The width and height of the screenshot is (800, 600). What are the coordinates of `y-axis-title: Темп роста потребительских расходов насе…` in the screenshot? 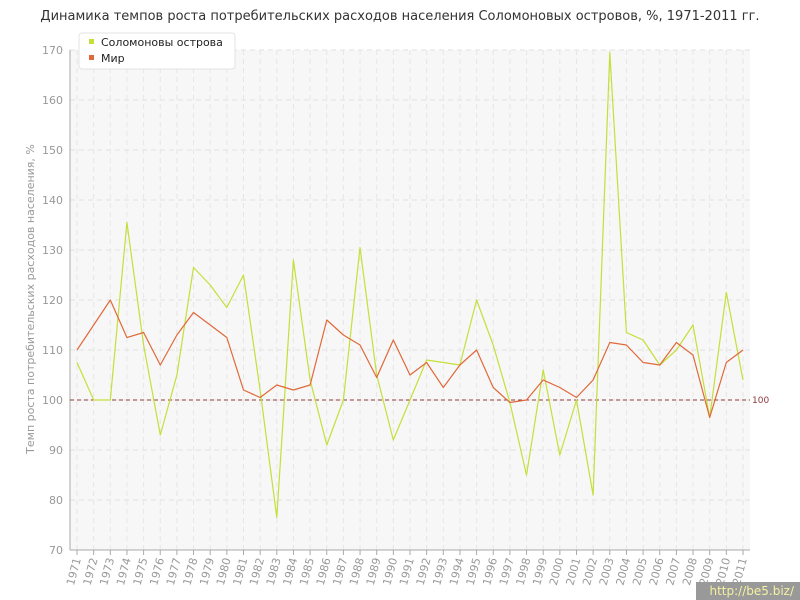 It's located at (30, 299).